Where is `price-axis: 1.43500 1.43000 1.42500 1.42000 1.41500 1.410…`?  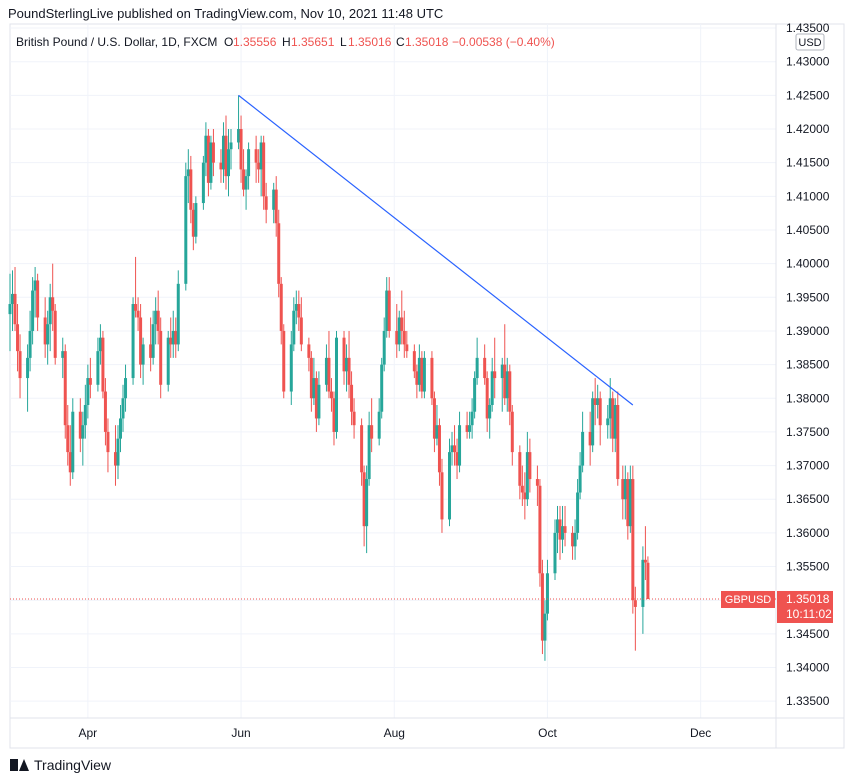 price-axis: 1.43500 1.43000 1.42500 1.42000 1.41500 1.410… is located at coordinates (808, 364).